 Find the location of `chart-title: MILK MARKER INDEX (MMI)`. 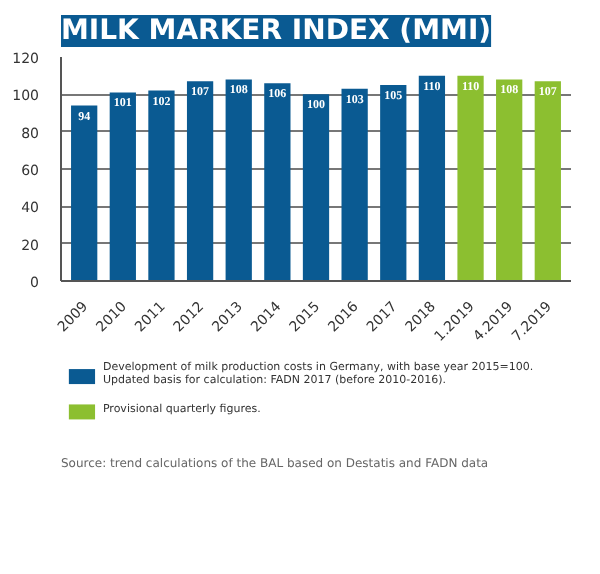

chart-title: MILK MARKER INDEX (MMI) is located at coordinates (276, 31).